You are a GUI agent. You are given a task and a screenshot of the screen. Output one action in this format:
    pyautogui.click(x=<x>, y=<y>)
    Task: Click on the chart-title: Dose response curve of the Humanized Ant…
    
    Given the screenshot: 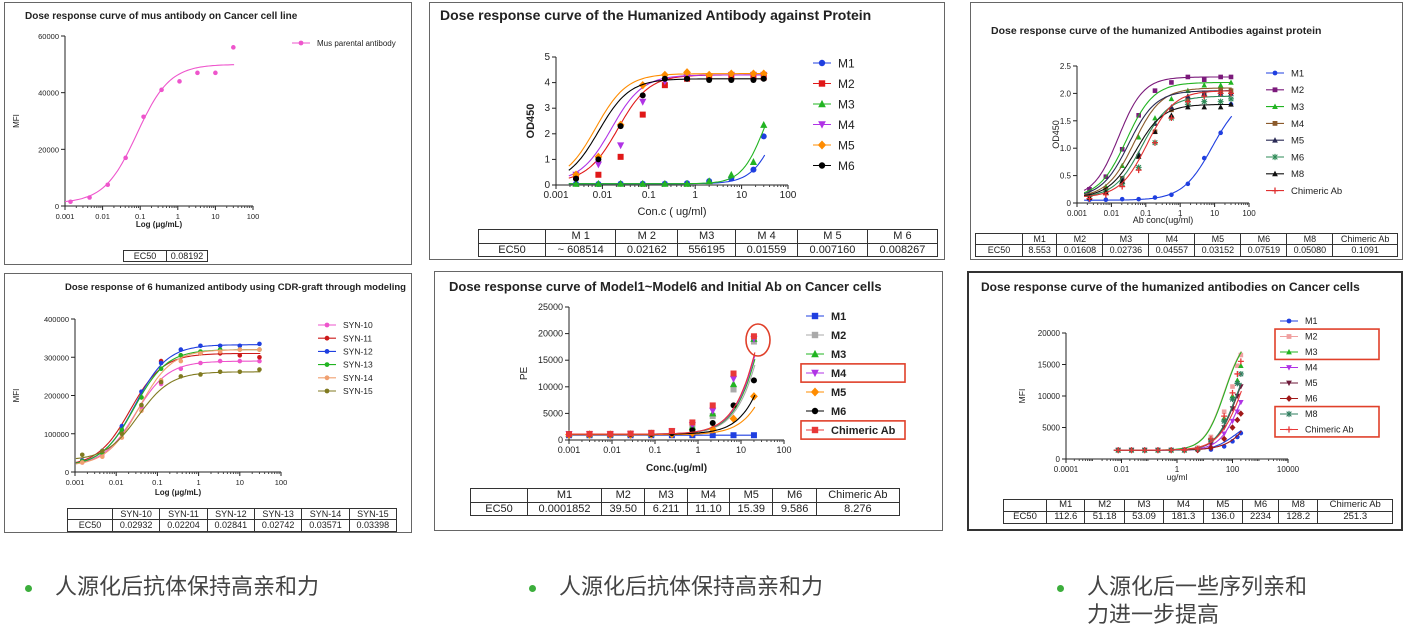 What is the action you would take?
    pyautogui.click(x=656, y=15)
    